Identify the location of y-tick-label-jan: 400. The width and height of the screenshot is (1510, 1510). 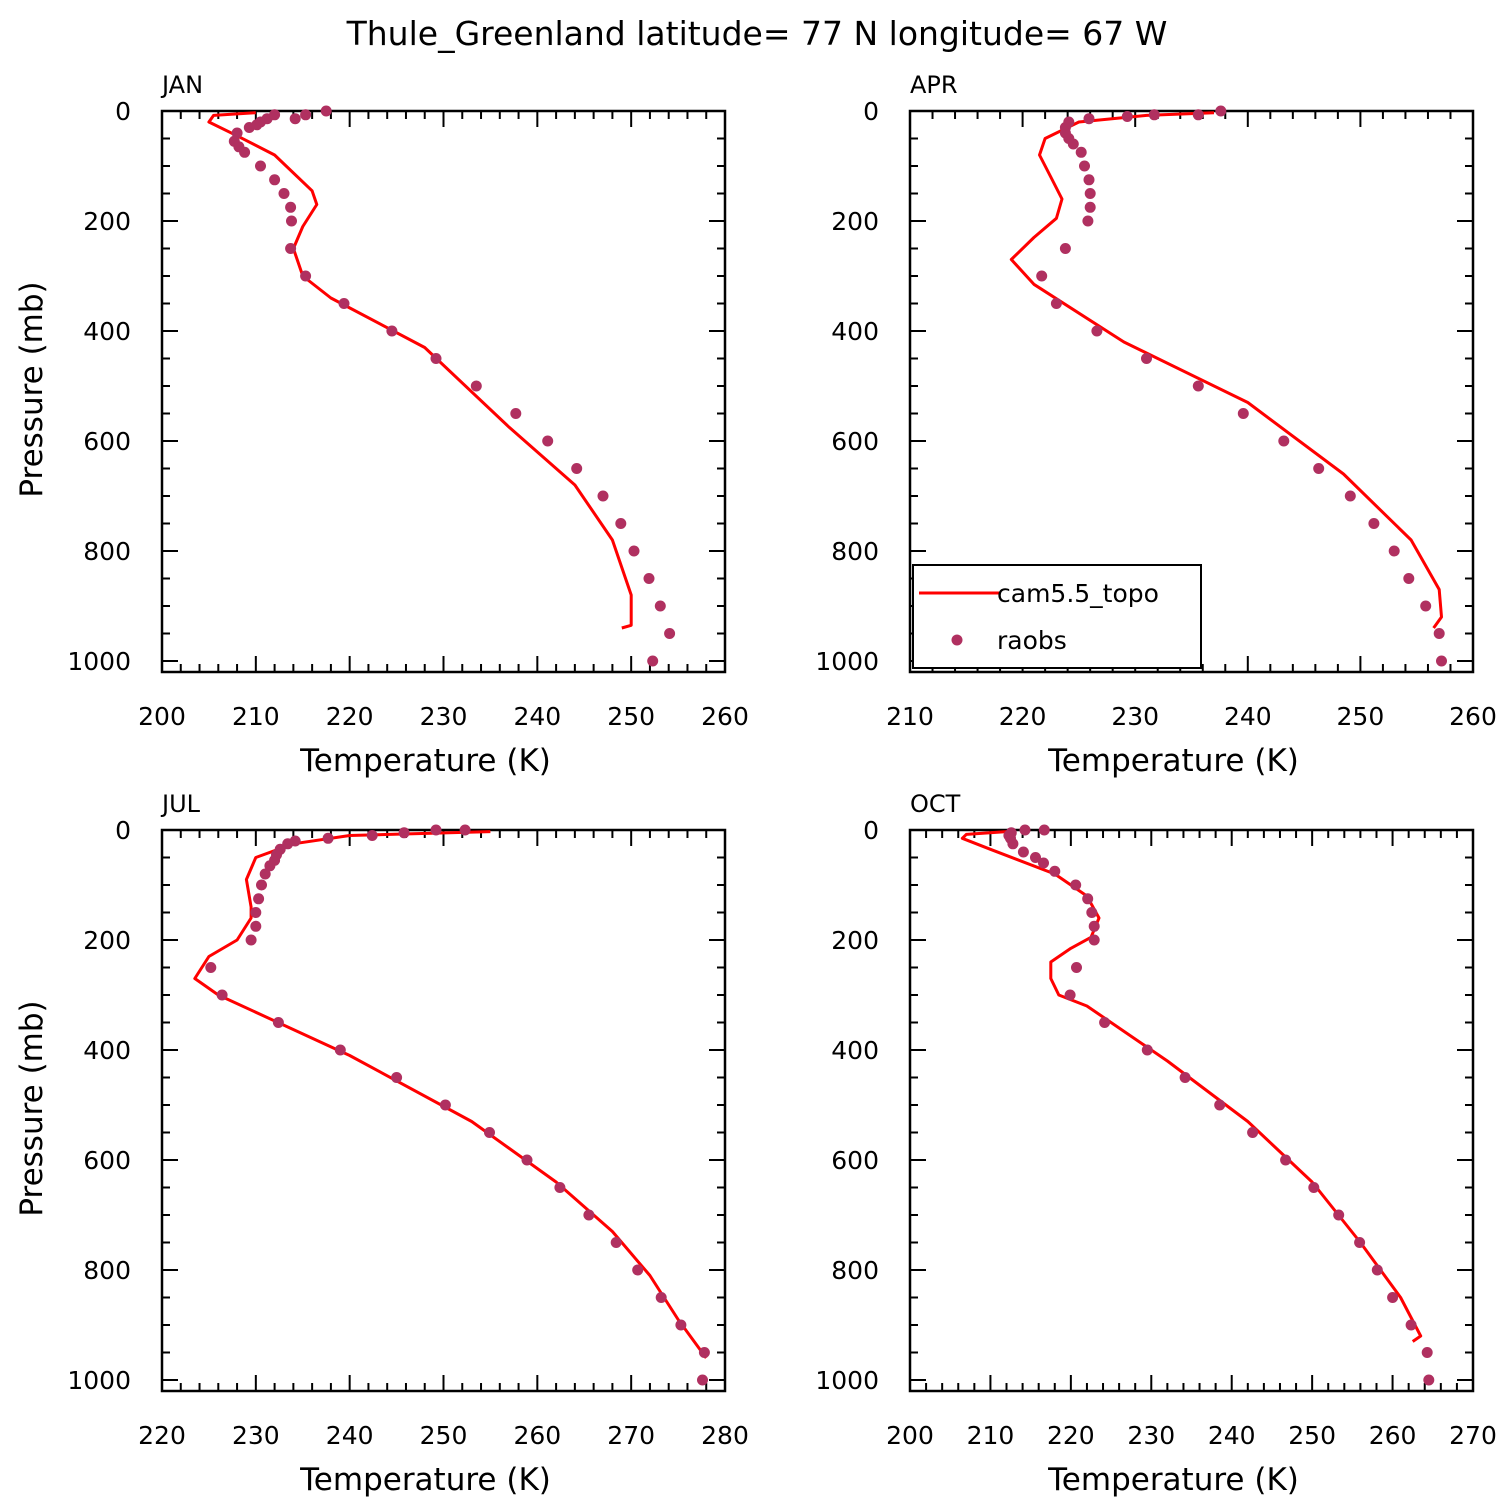
(107, 331).